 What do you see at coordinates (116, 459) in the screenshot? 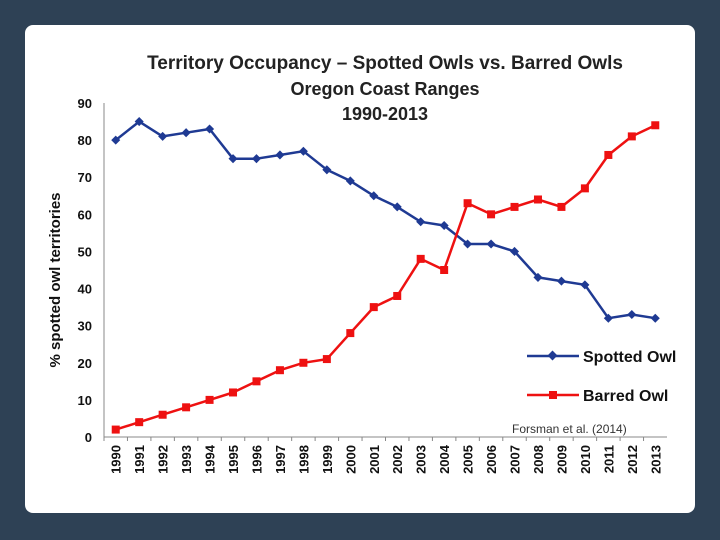
I see `x-tick-label: 1990` at bounding box center [116, 459].